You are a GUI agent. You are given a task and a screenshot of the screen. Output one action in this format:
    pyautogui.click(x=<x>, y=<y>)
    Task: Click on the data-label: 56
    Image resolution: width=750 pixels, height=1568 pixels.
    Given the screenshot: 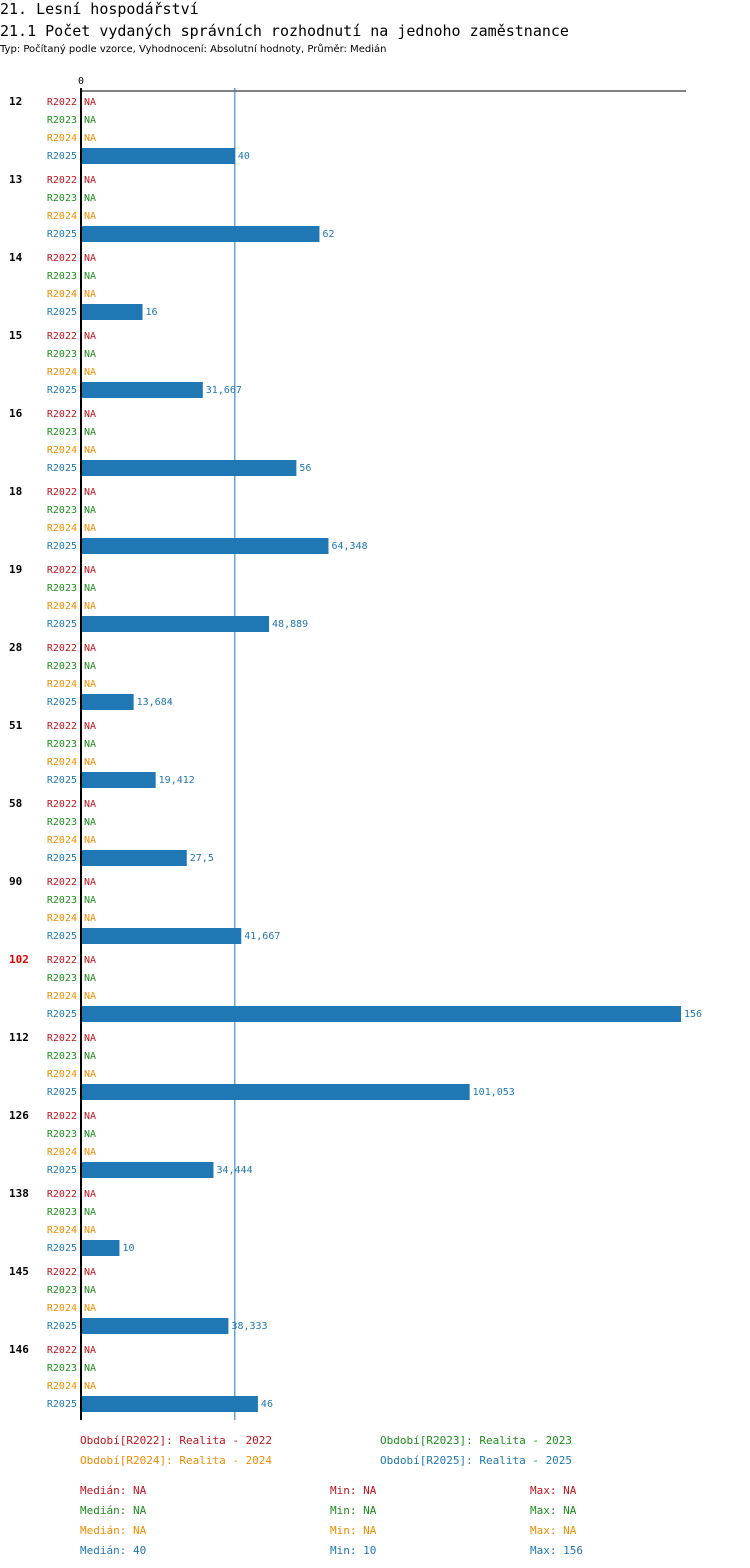 What is the action you would take?
    pyautogui.click(x=305, y=468)
    